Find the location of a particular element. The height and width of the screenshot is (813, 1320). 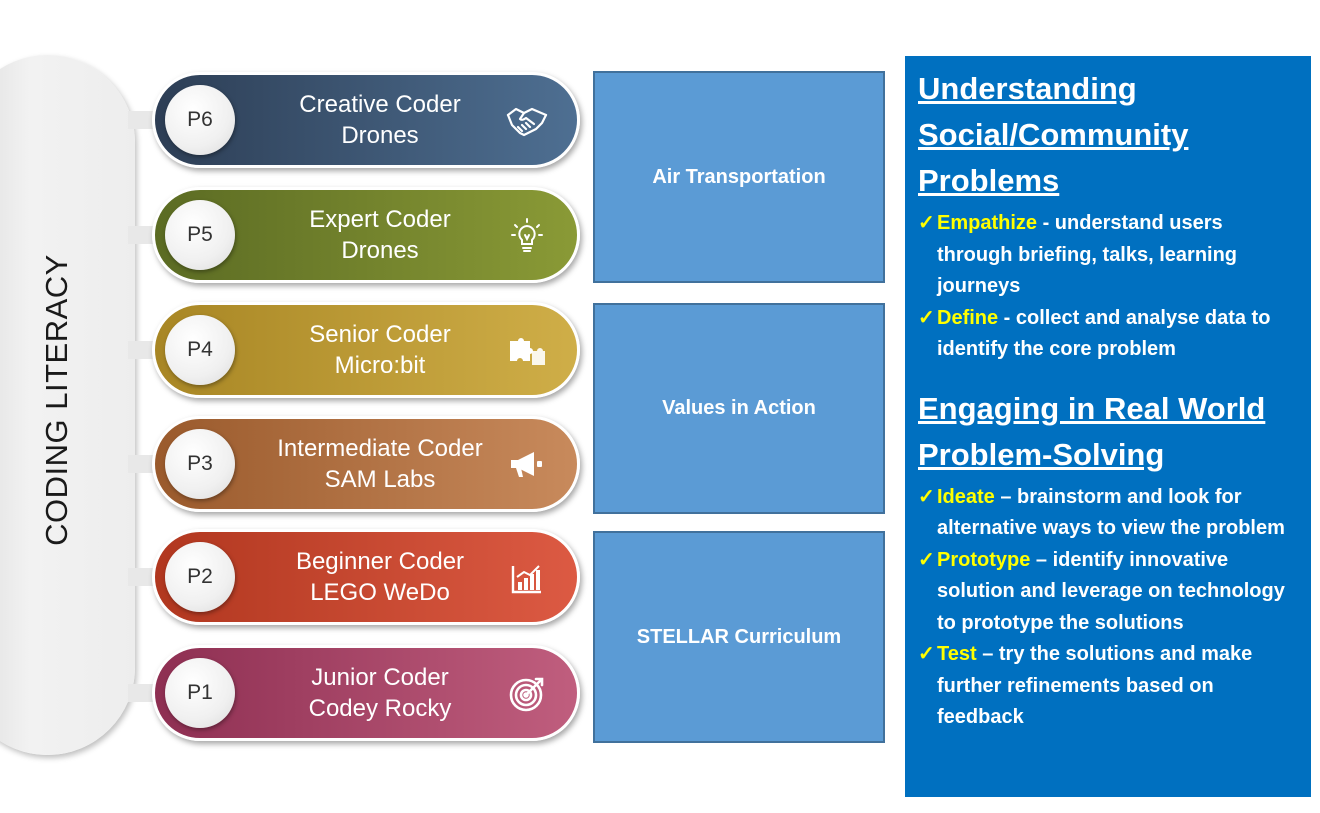

section-heading: Engaging in Real World Problem-Solving is located at coordinates (1109, 432).